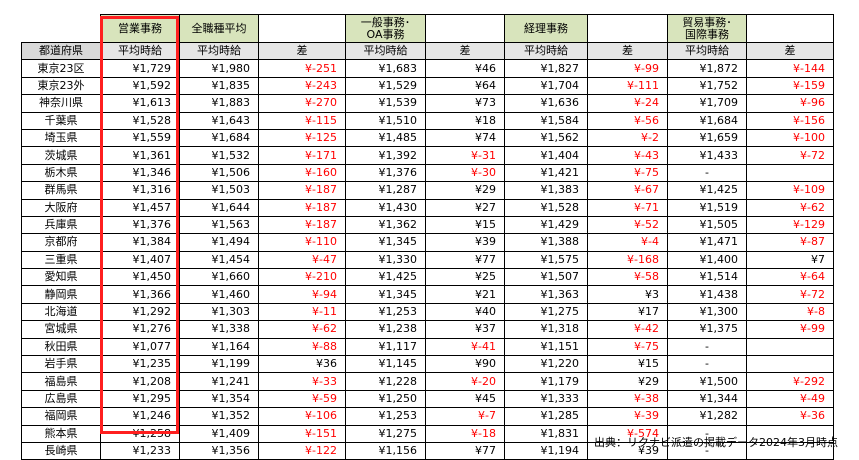 The image size is (859, 460). Describe the element at coordinates (546, 312) in the screenshot. I see `diff-cell: ¥1,275` at that location.